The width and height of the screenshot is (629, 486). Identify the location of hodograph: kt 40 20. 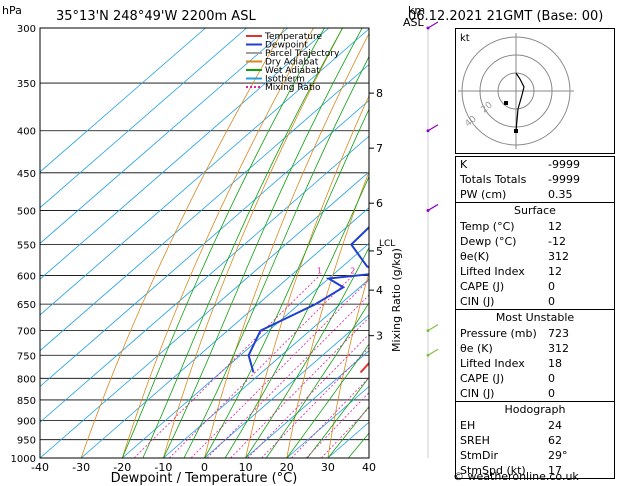
(535, 91).